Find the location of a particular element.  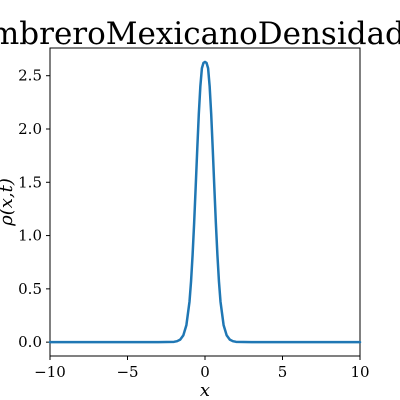

x-tick-label: 0 is located at coordinates (205, 372).